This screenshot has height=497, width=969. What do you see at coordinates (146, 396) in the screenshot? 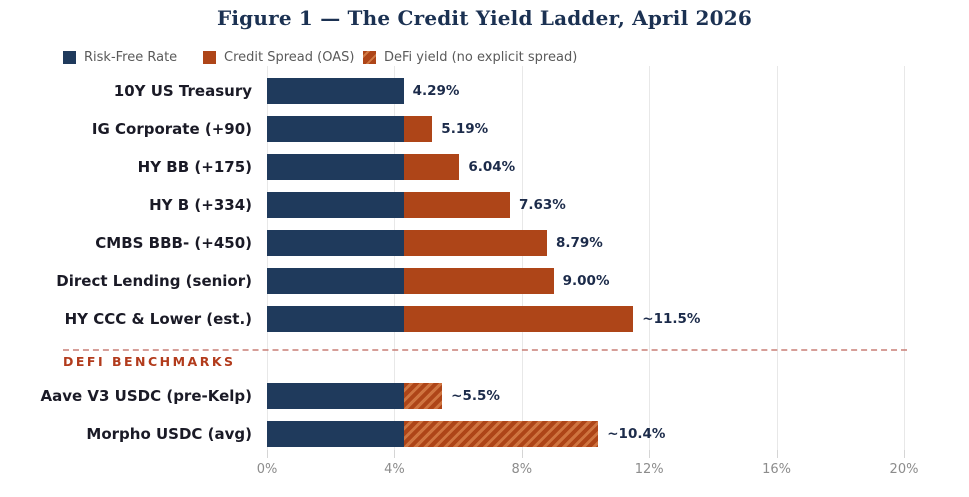
I see `category-label: Aave V3 USDC (pre-Kelp)` at bounding box center [146, 396].